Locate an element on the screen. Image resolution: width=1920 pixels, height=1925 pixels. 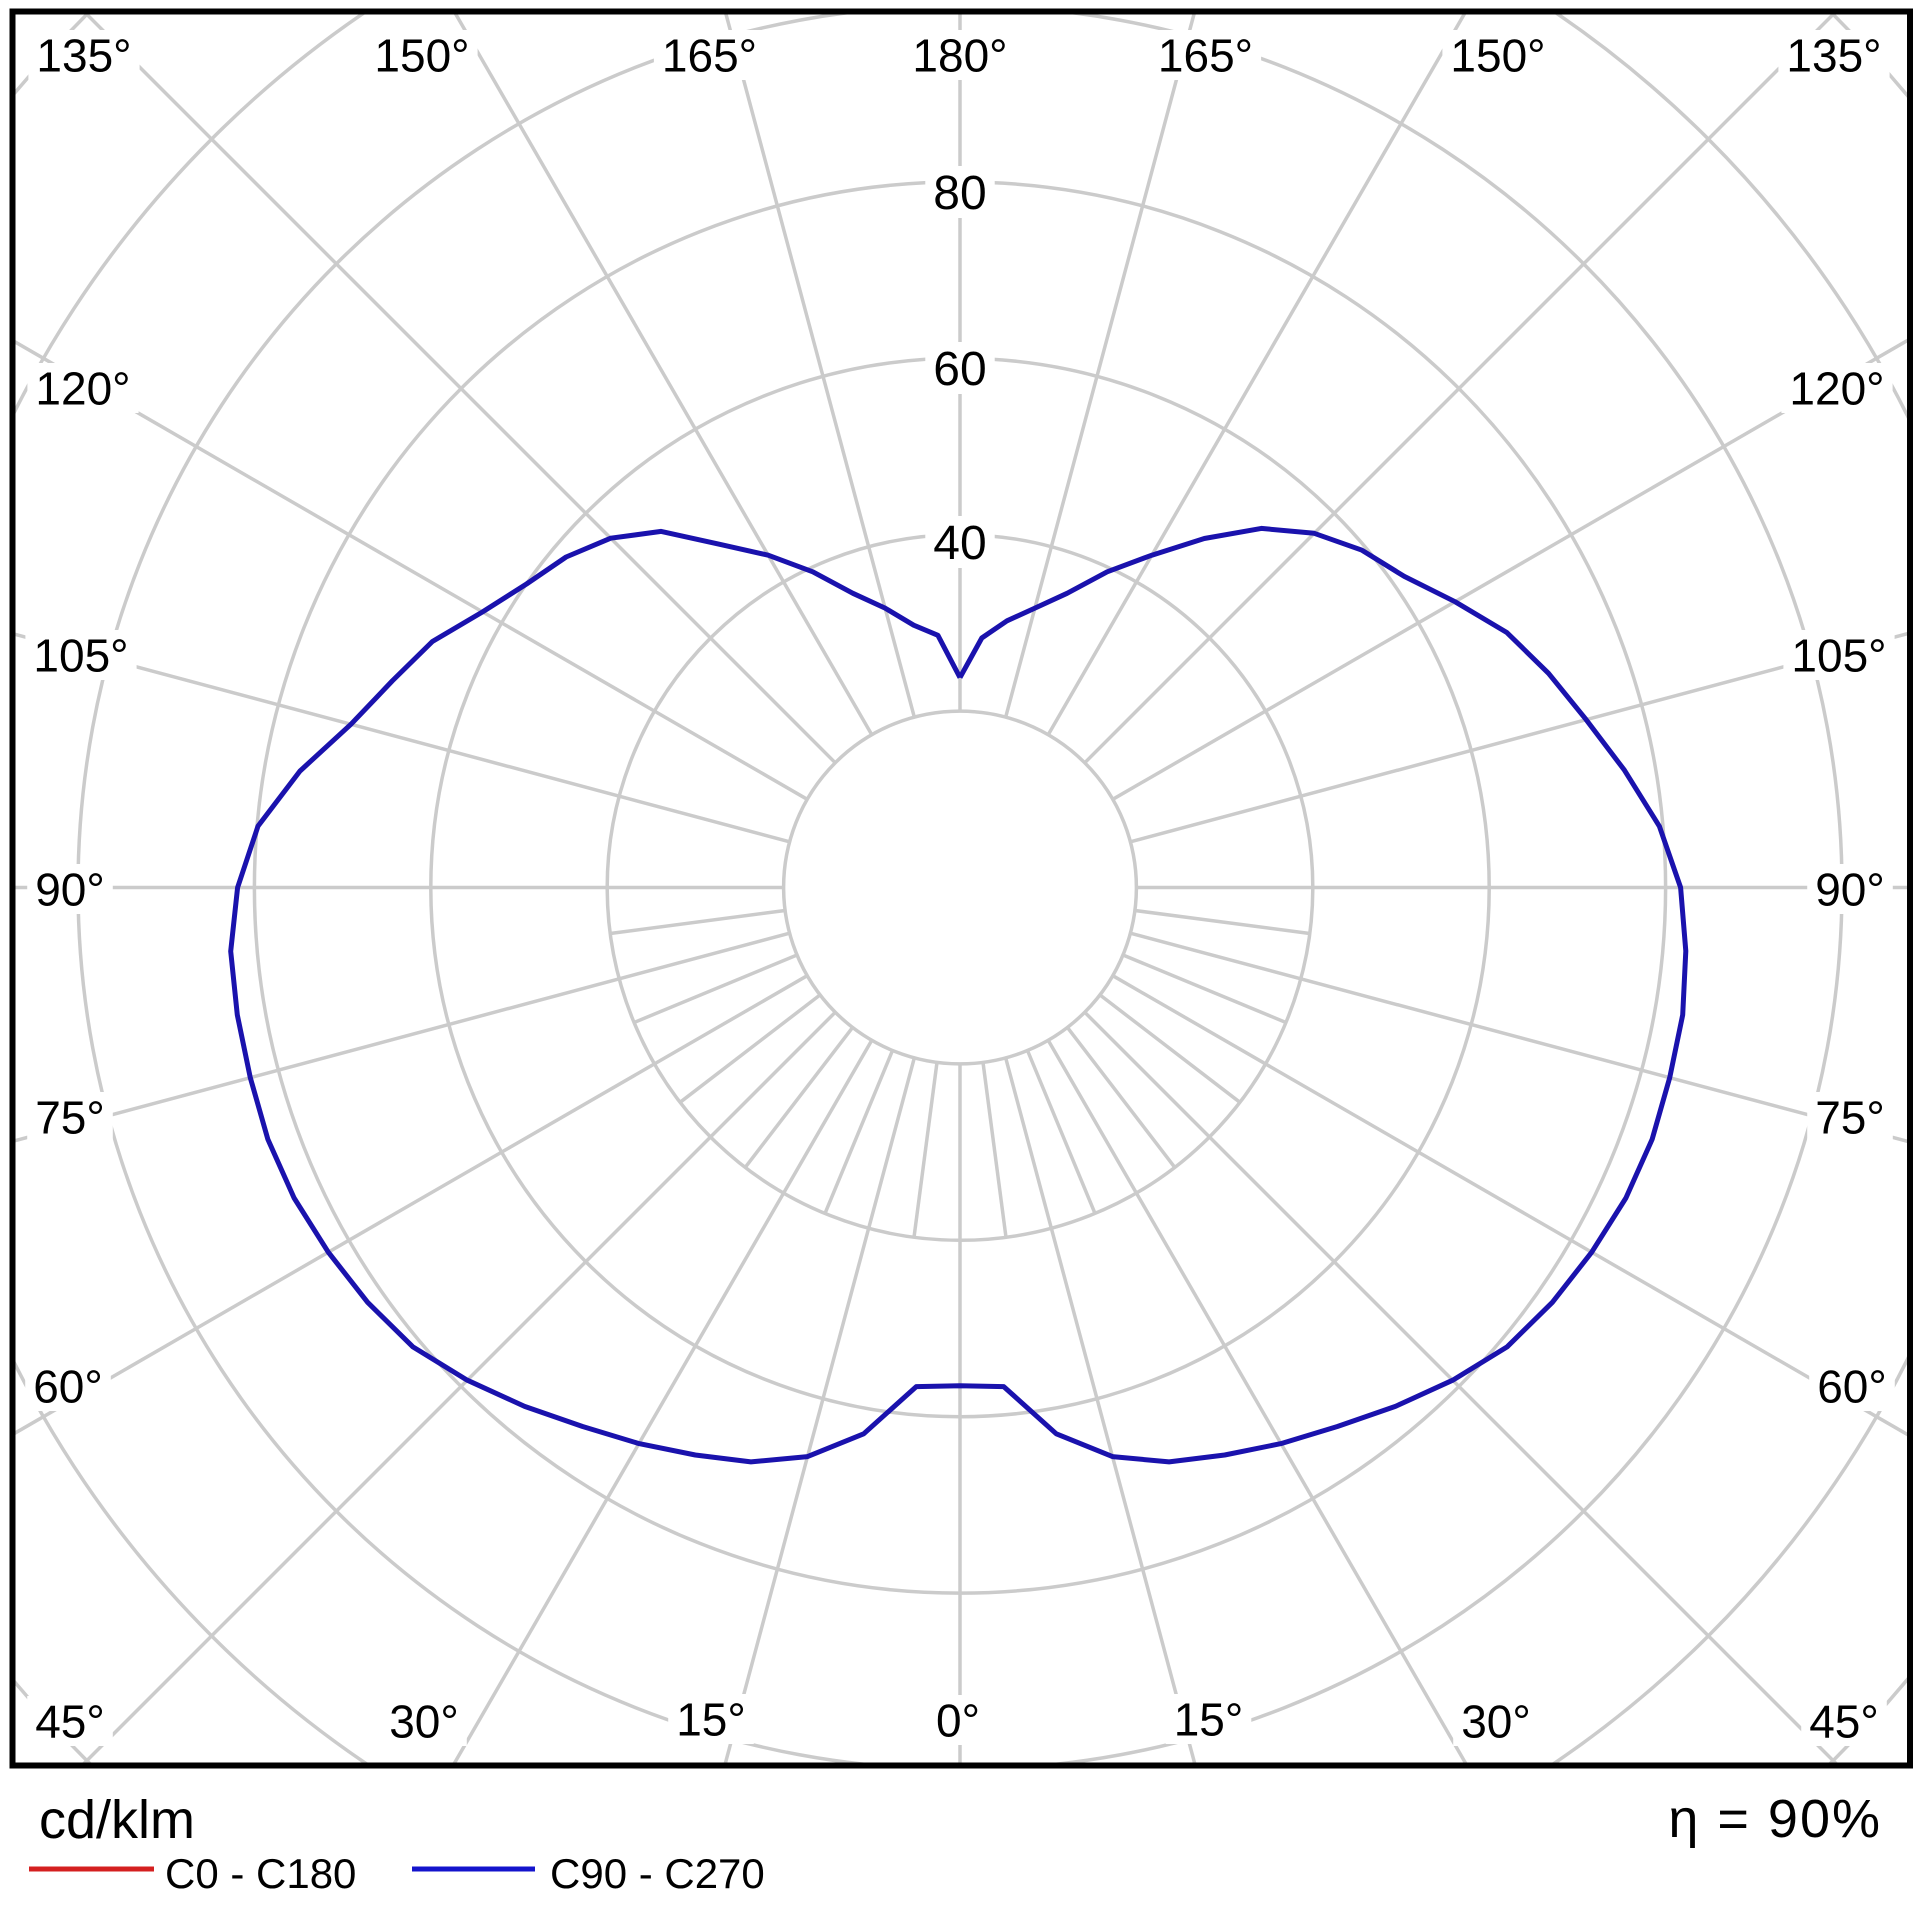
svg-text: 0° is located at coordinates (958, 1721).